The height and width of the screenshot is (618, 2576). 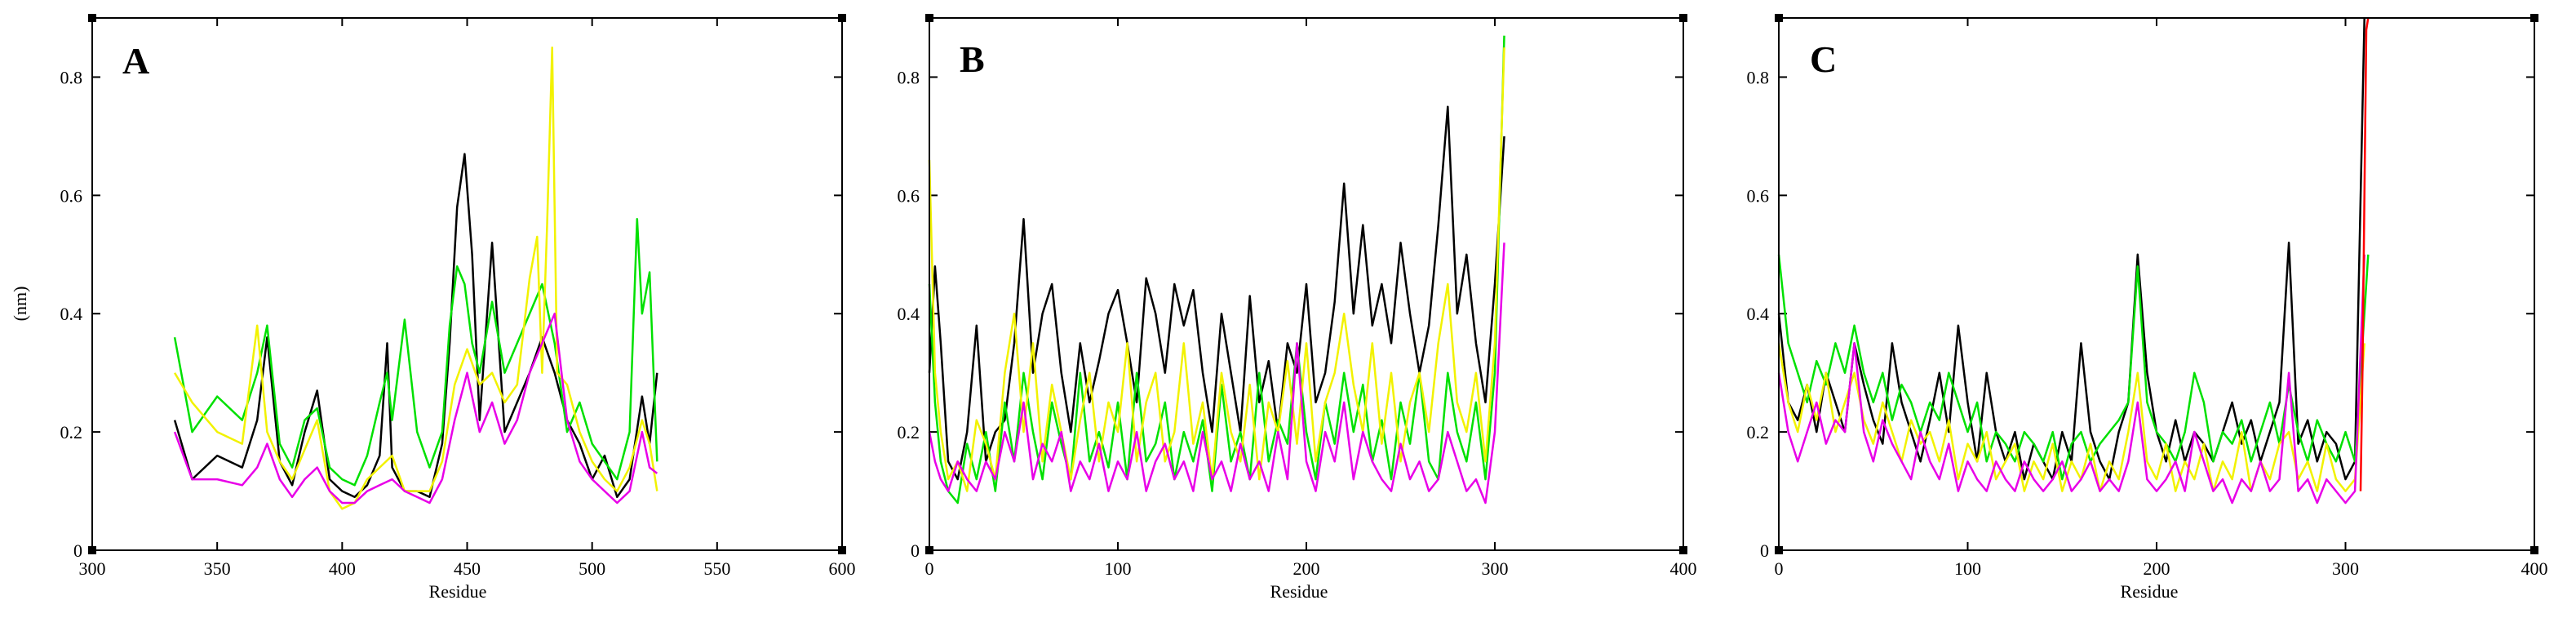 What do you see at coordinates (929, 568) in the screenshot?
I see `x-tick-label-b: 0` at bounding box center [929, 568].